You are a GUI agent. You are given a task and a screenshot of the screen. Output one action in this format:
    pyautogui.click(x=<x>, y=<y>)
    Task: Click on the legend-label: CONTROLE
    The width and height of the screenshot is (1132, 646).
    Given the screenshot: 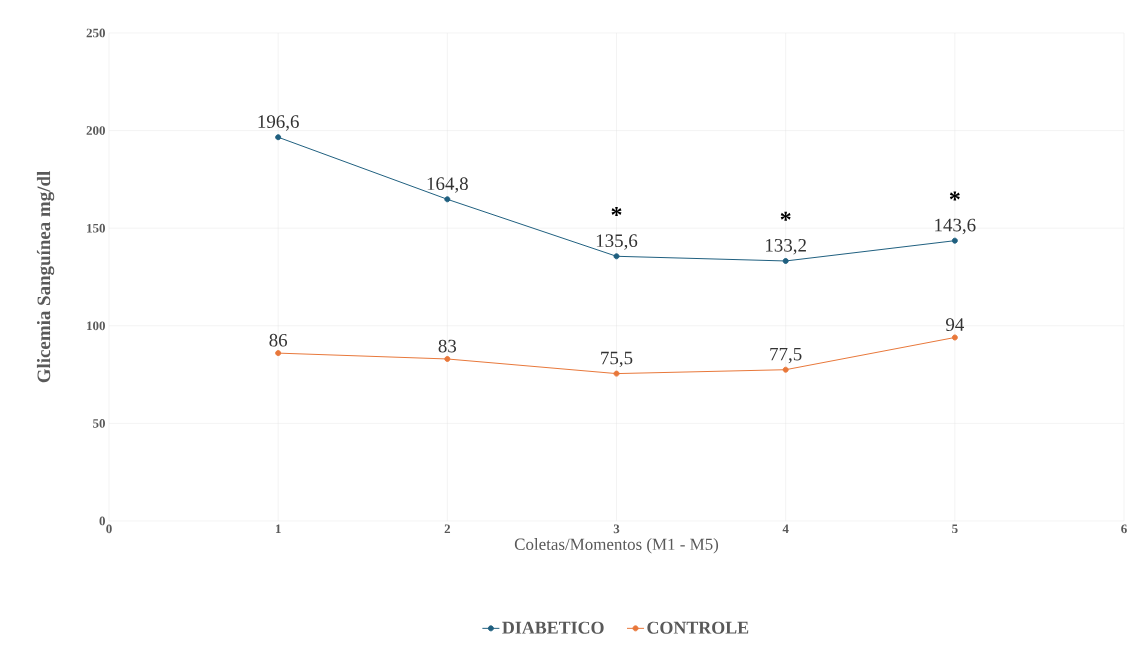 What is the action you would take?
    pyautogui.click(x=698, y=627)
    